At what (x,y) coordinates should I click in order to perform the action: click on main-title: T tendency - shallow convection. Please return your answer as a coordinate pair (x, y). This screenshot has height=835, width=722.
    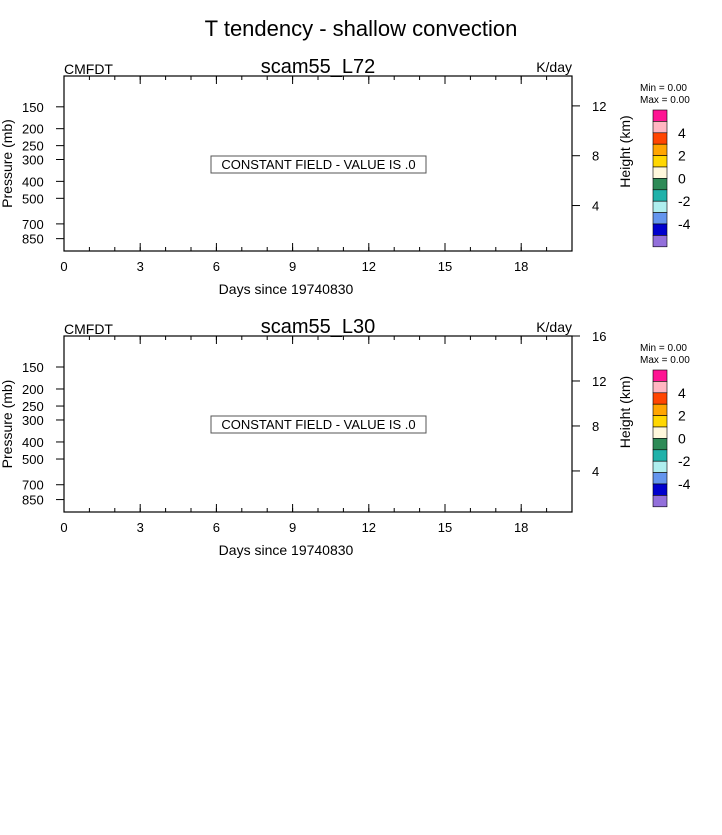
    Looking at the image, I should click on (361, 28).